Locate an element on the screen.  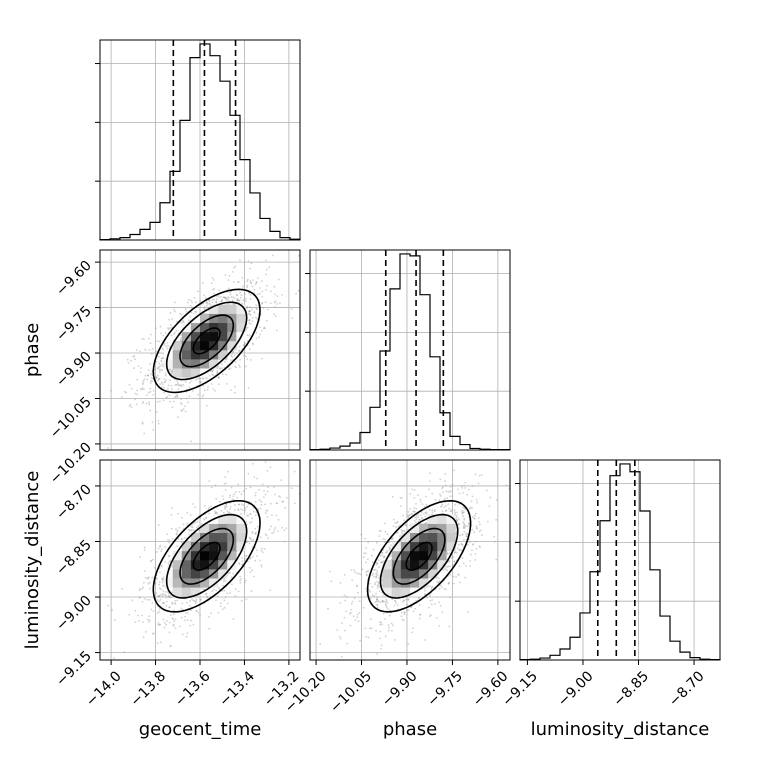
x-tick-label: −13.4 is located at coordinates (237, 689).